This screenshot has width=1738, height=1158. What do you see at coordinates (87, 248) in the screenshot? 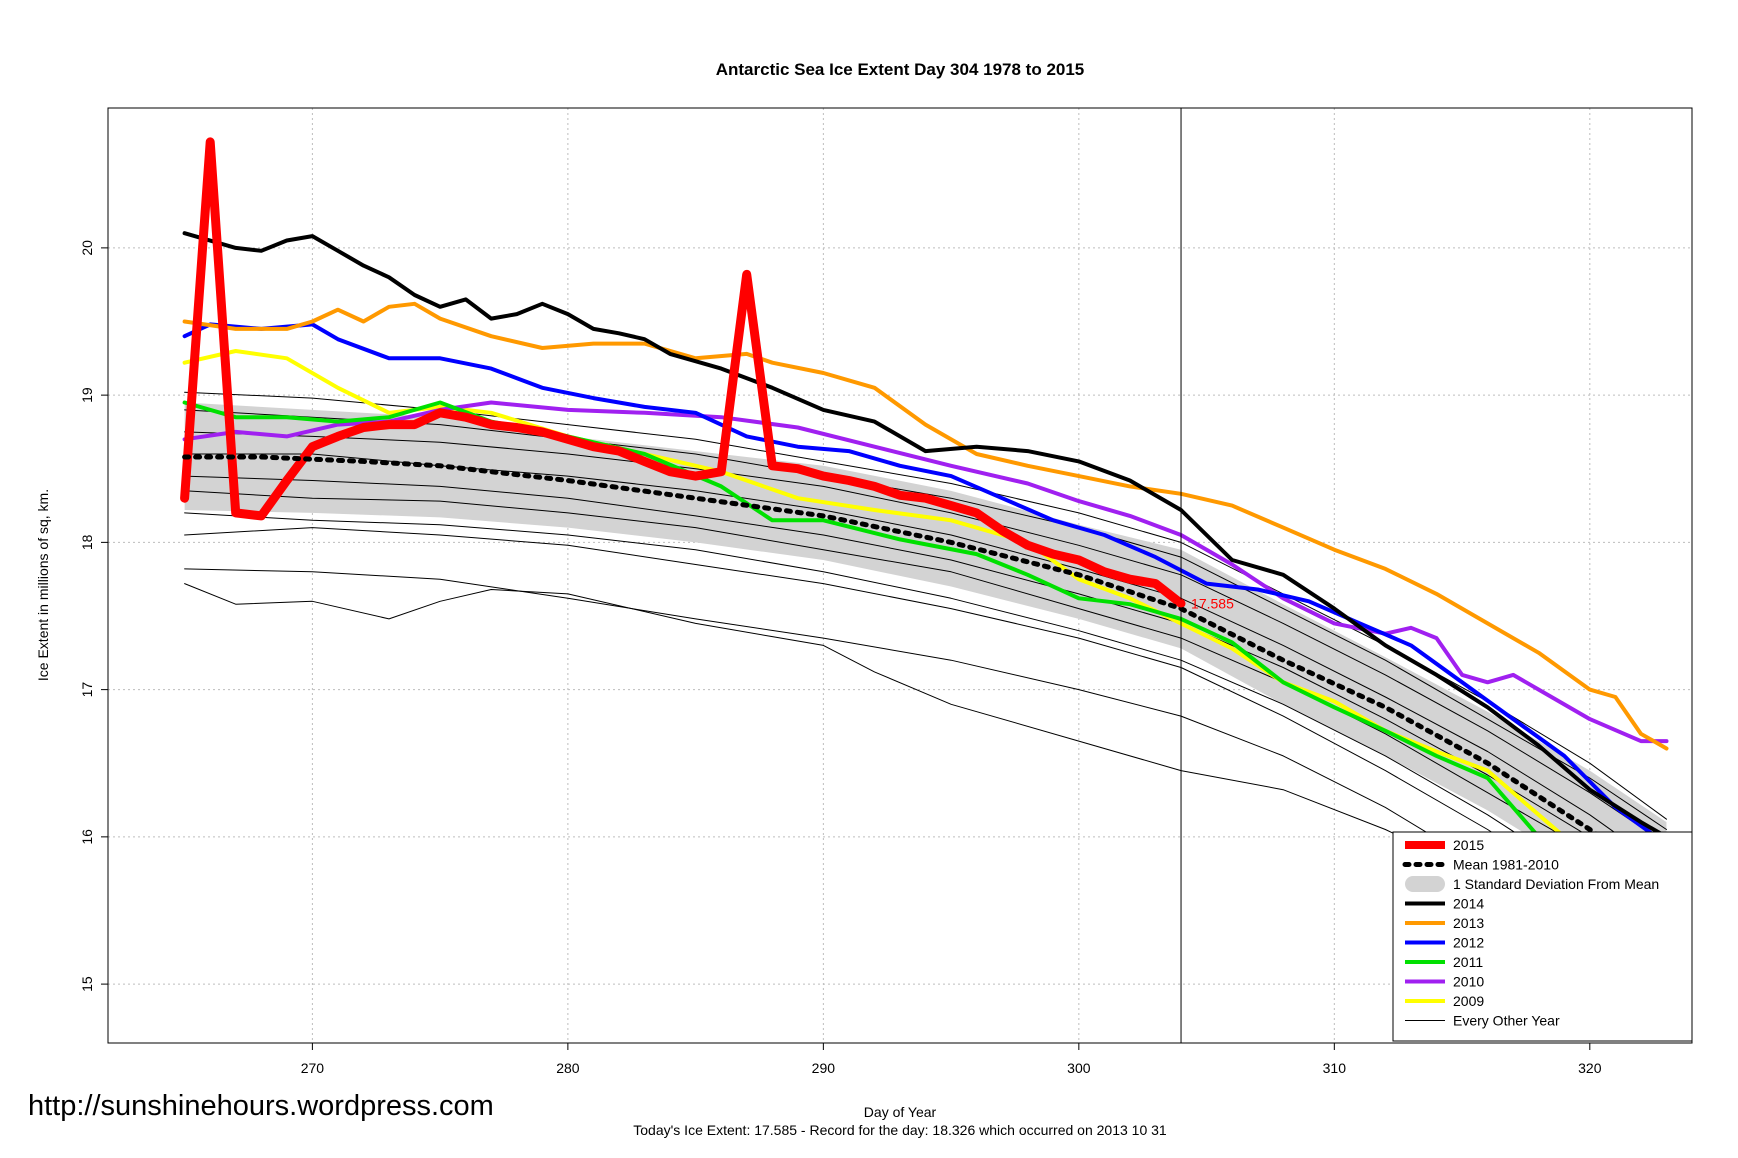
I see `y-tick-label: 20` at bounding box center [87, 248].